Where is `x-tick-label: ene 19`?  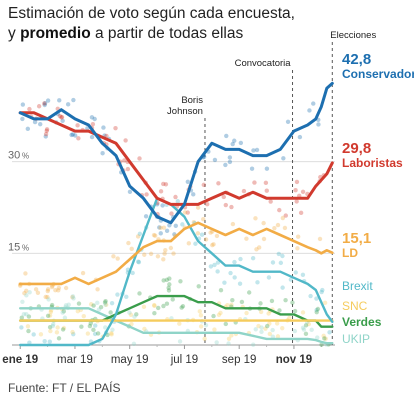 x-tick-label: ene 19 is located at coordinates (20, 360).